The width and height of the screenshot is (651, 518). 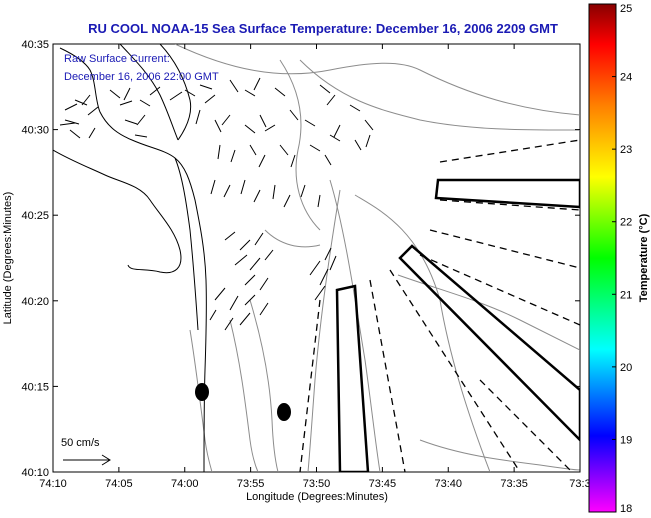 I want to click on vector-group-north-mid, so click(x=255, y=121).